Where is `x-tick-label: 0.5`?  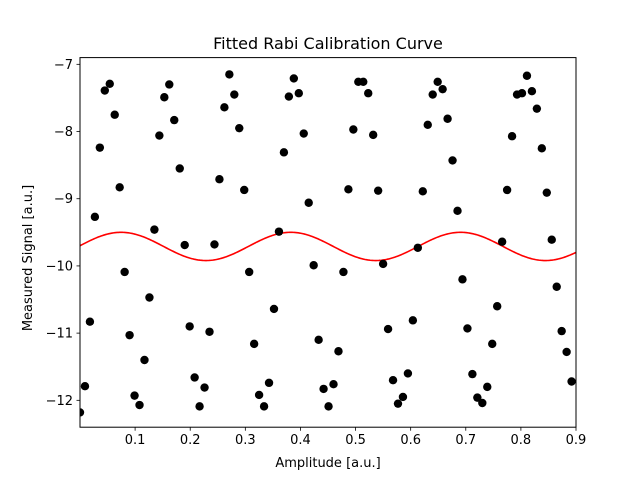
x-tick-label: 0.5 is located at coordinates (355, 440).